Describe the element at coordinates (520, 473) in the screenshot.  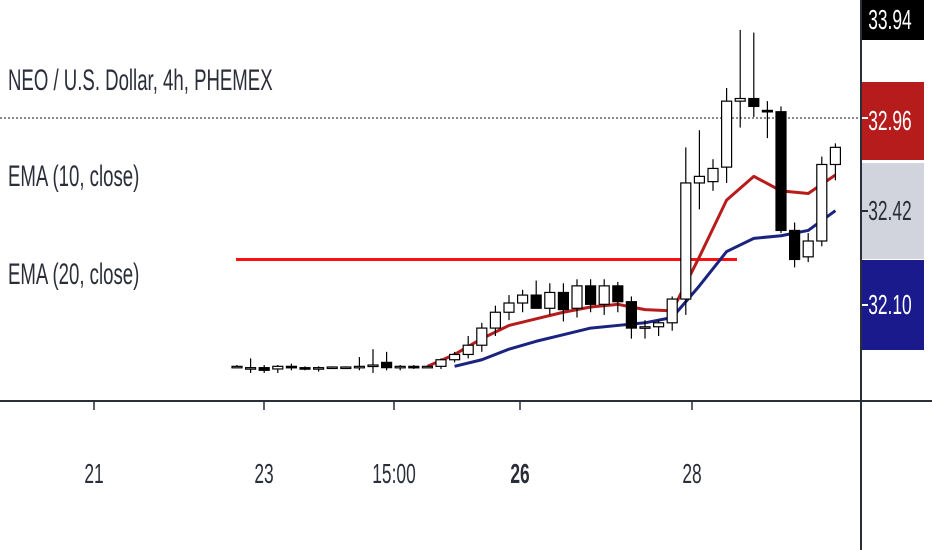
I see `x-tick-label: 26` at that location.